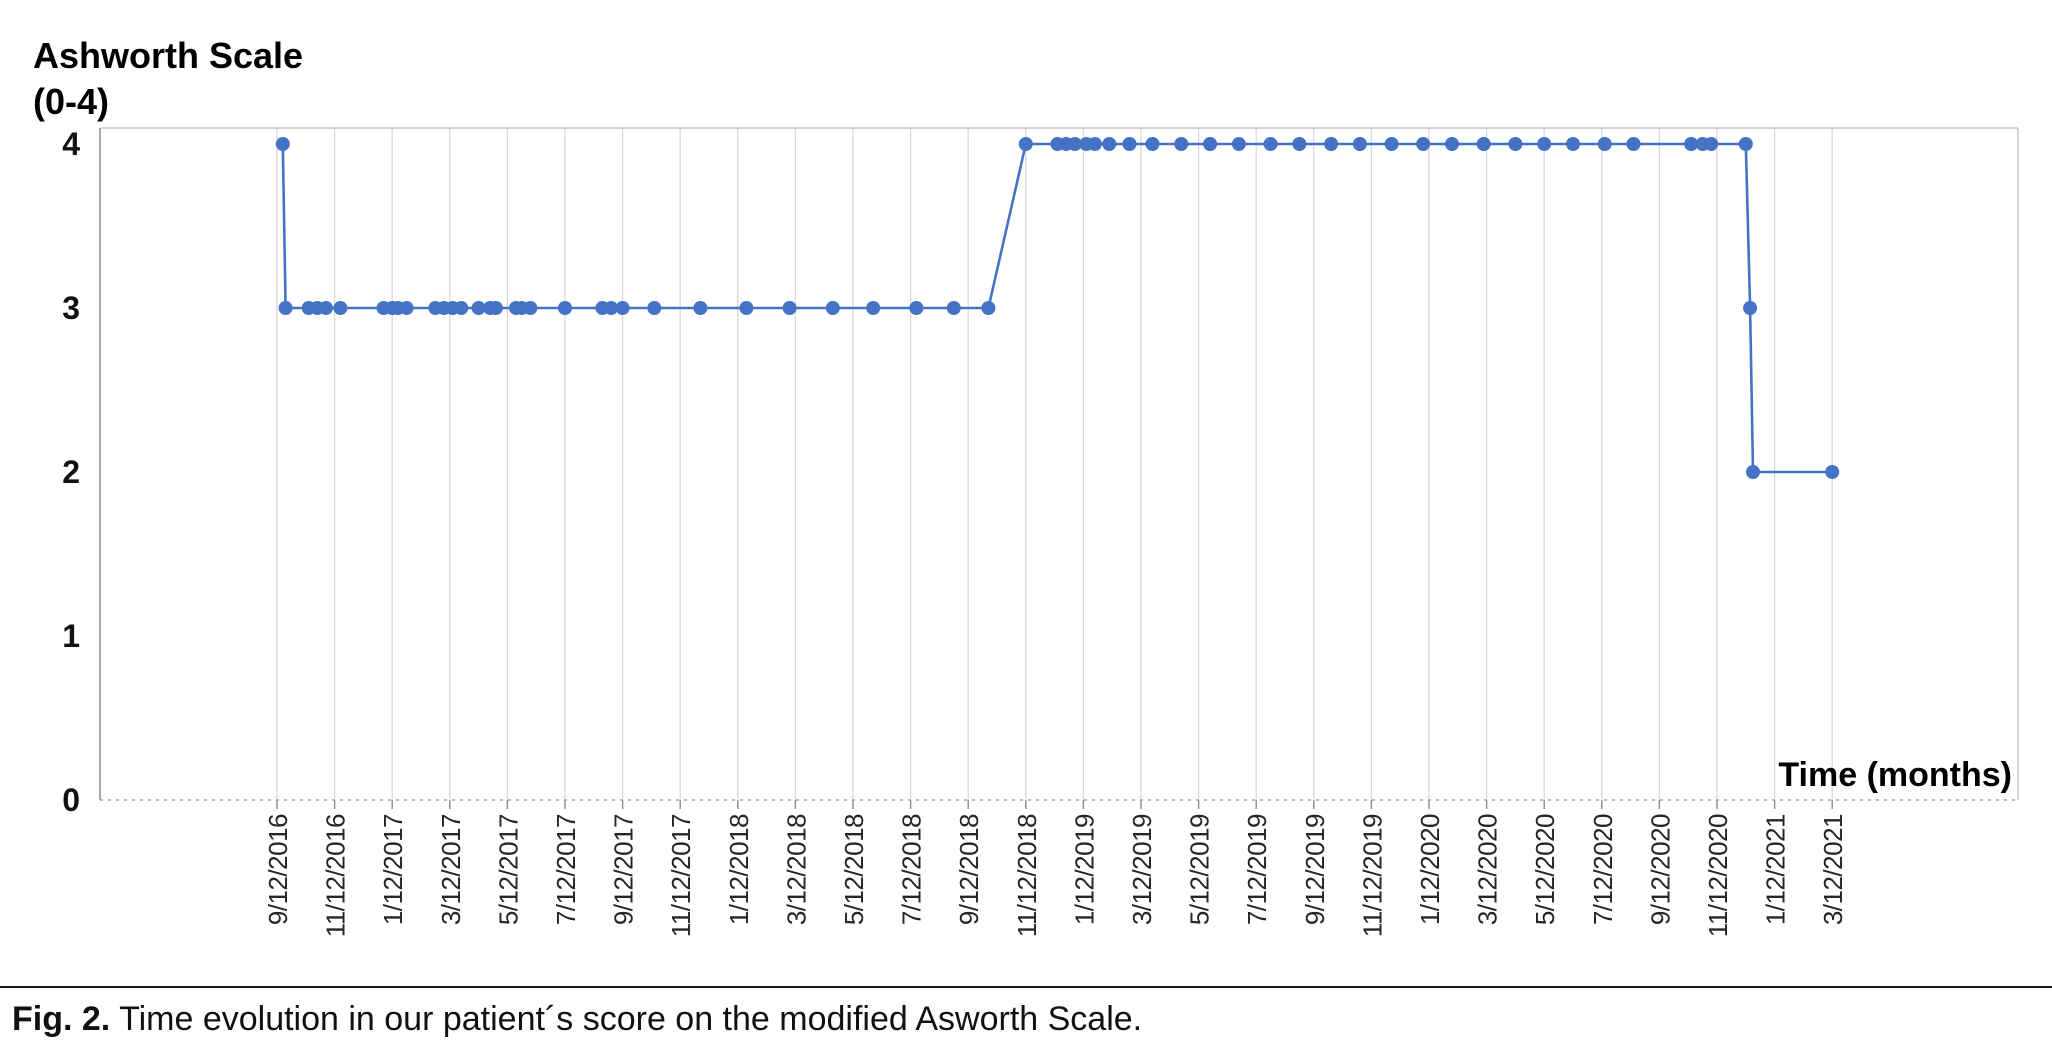  I want to click on x-tick-label: 9/12/2016, so click(278, 869).